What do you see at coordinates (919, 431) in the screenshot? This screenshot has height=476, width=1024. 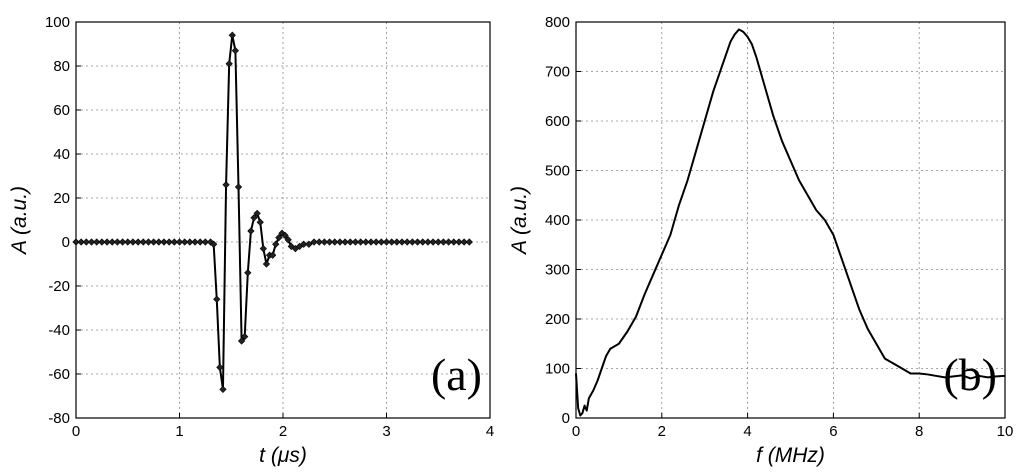 I see `x-tick-label: 8` at bounding box center [919, 431].